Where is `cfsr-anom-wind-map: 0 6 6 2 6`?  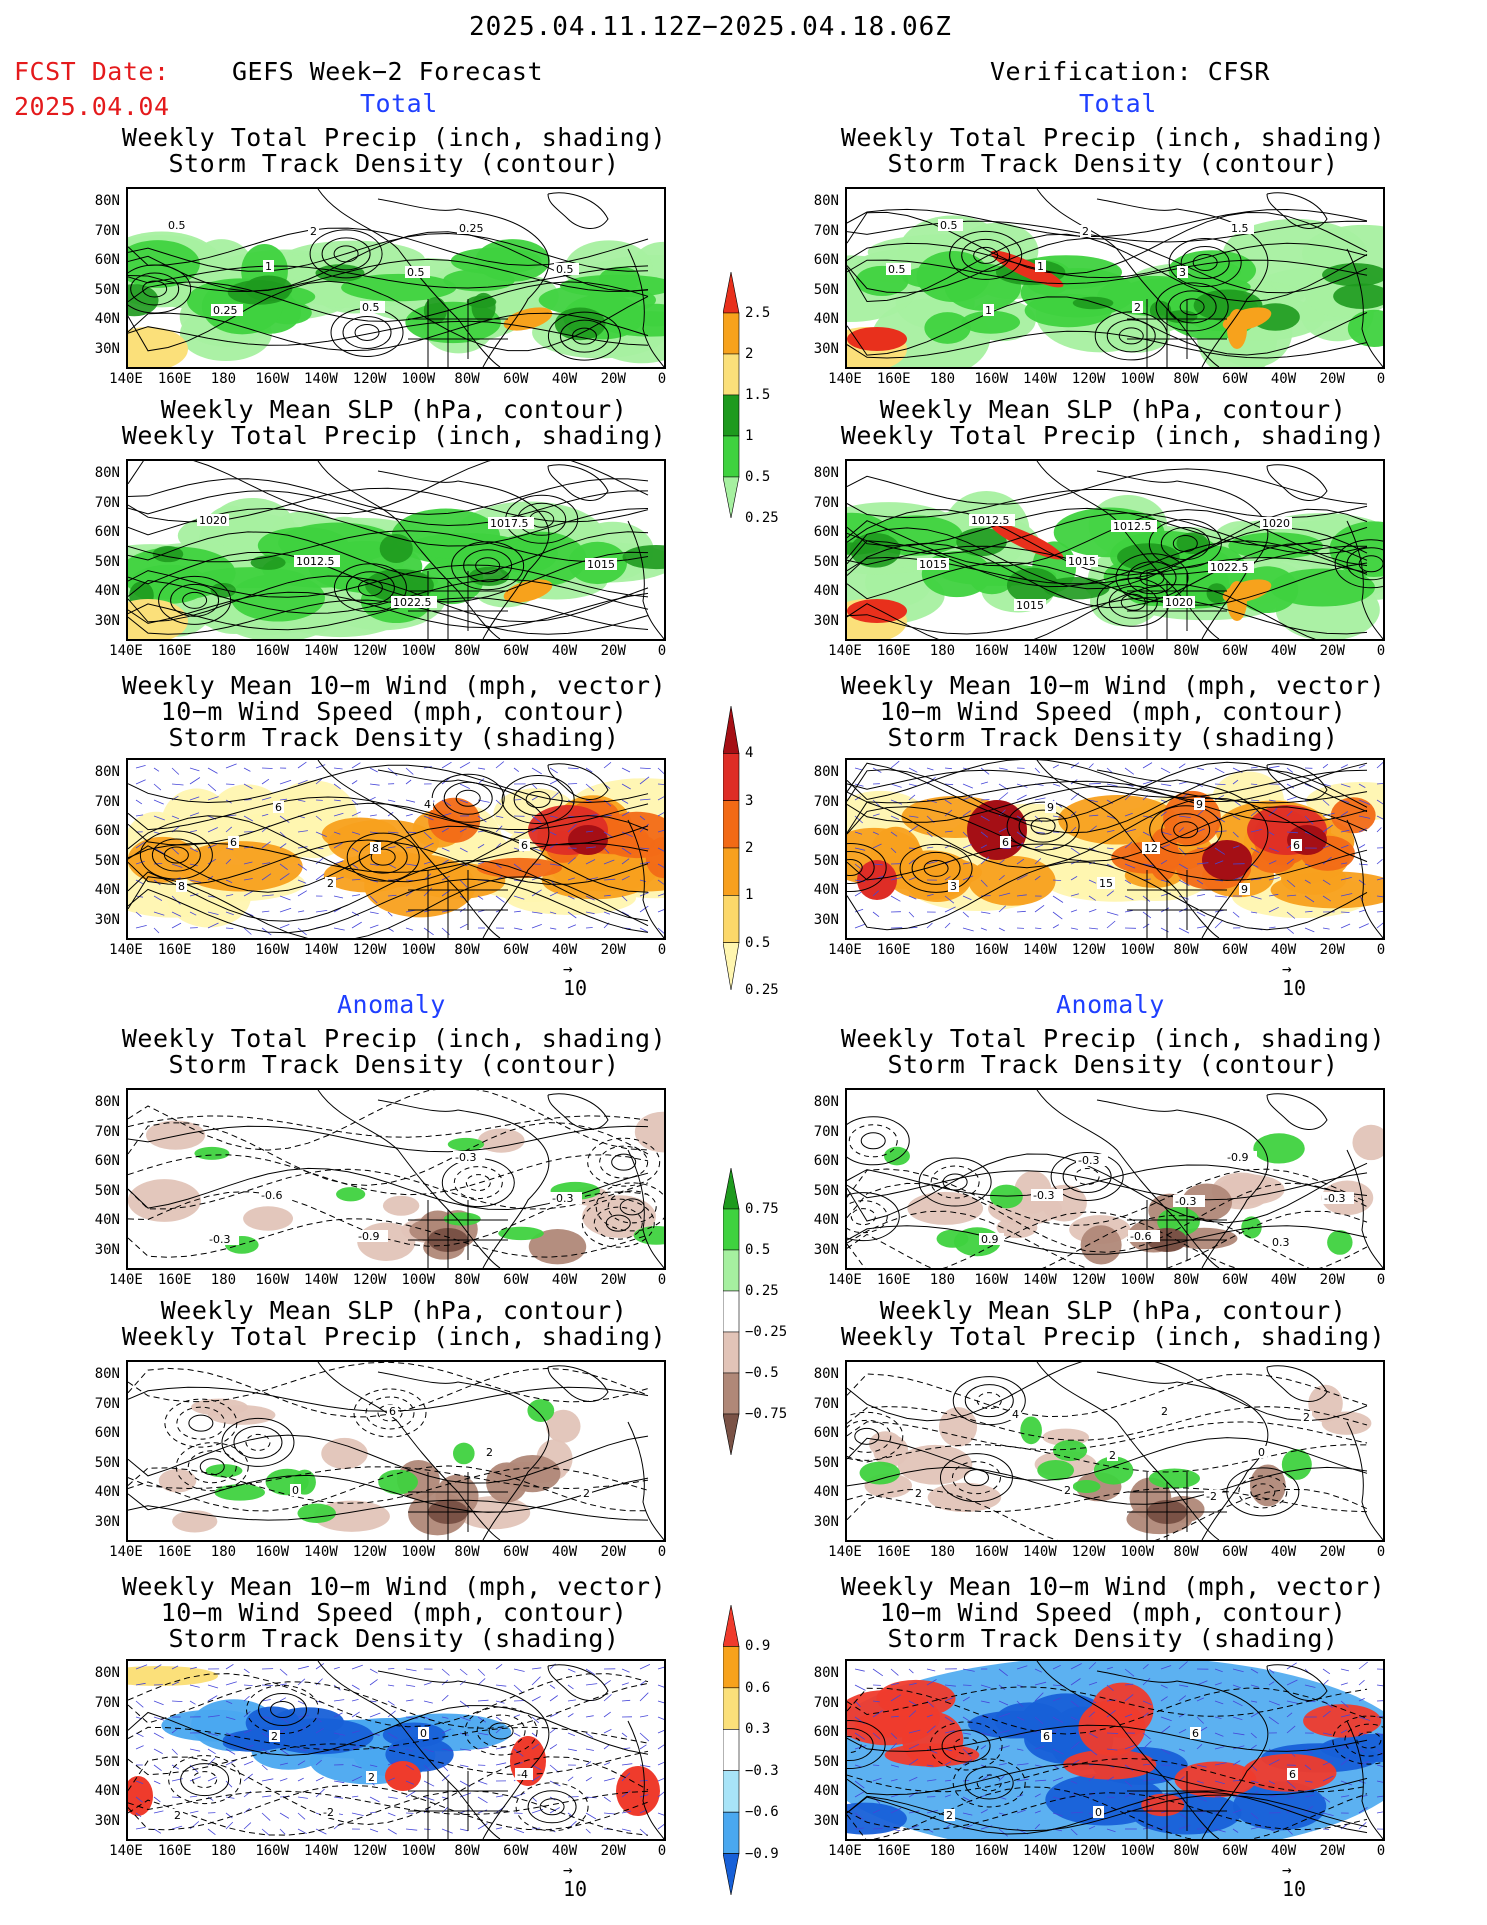
cfsr-anom-wind-map: 0 6 6 2 6 is located at coordinates (1115, 1750).